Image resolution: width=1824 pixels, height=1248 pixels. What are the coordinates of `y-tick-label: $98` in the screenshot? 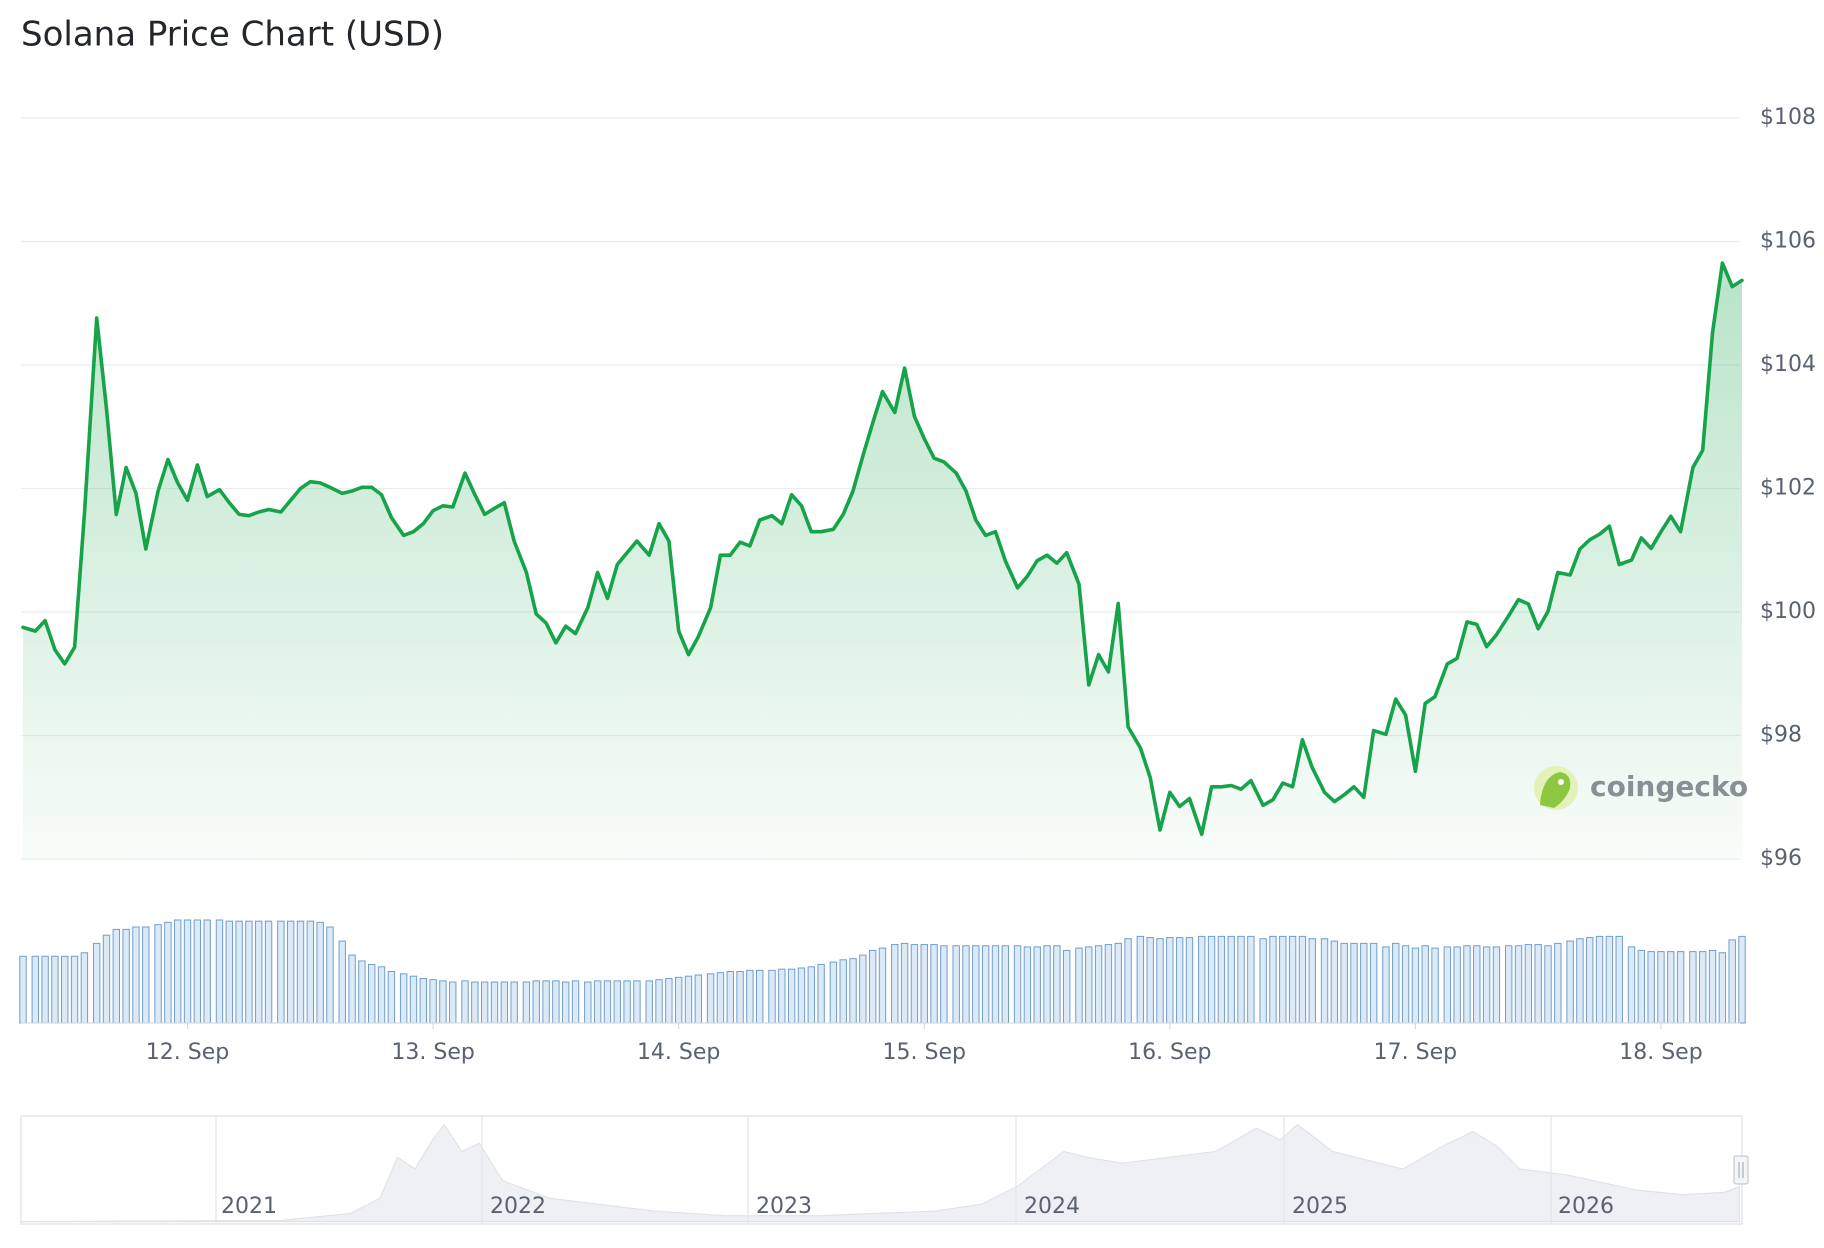 It's located at (1781, 735).